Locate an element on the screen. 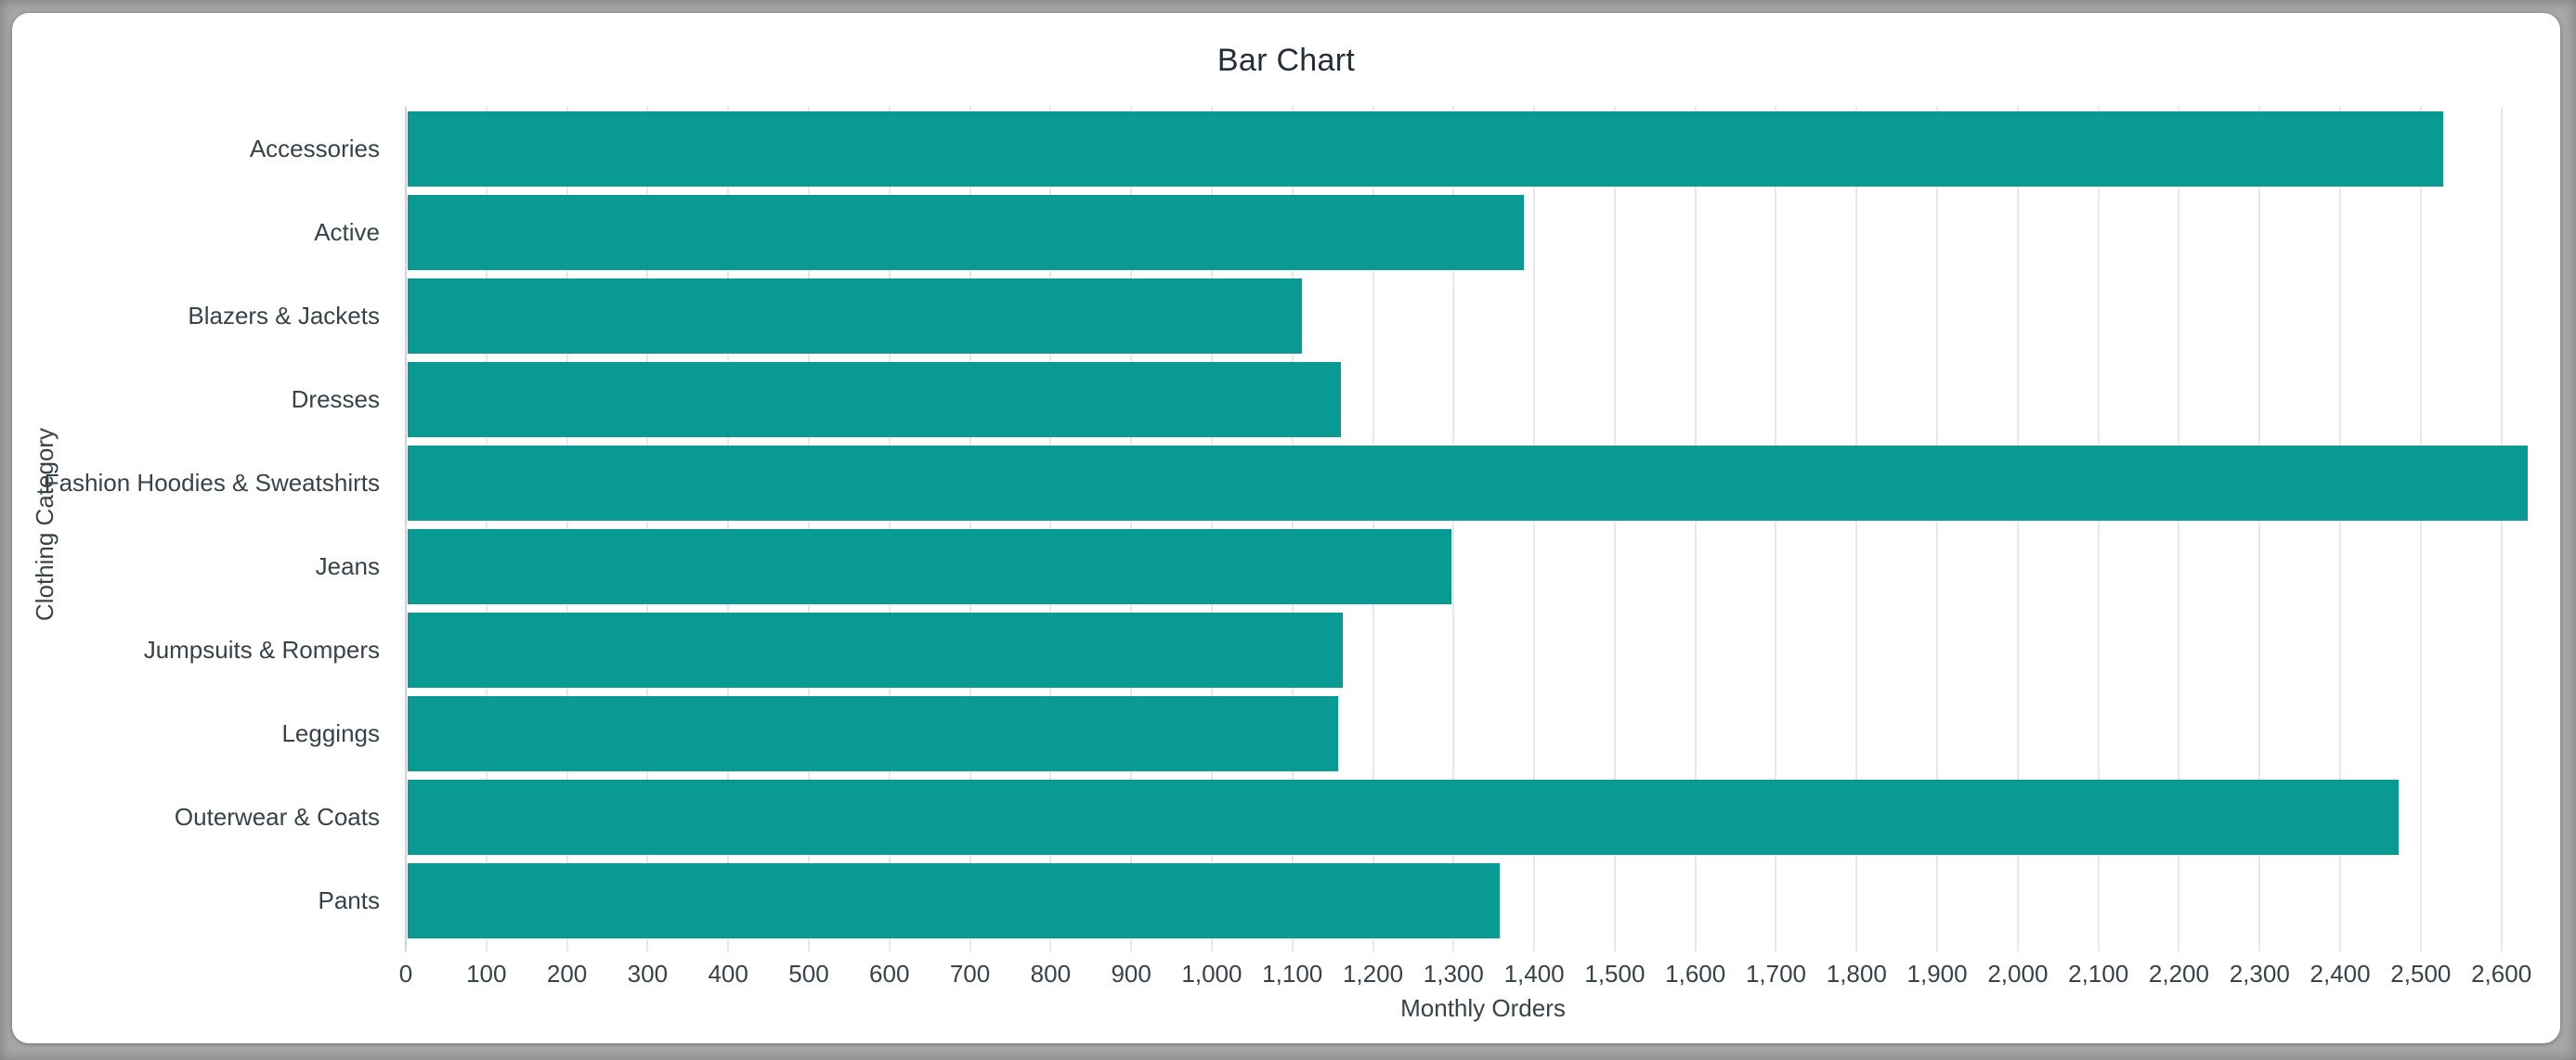 Image resolution: width=2576 pixels, height=1060 pixels. y-category-label: Fashion Hoodies & Sweatshirts is located at coordinates (212, 483).